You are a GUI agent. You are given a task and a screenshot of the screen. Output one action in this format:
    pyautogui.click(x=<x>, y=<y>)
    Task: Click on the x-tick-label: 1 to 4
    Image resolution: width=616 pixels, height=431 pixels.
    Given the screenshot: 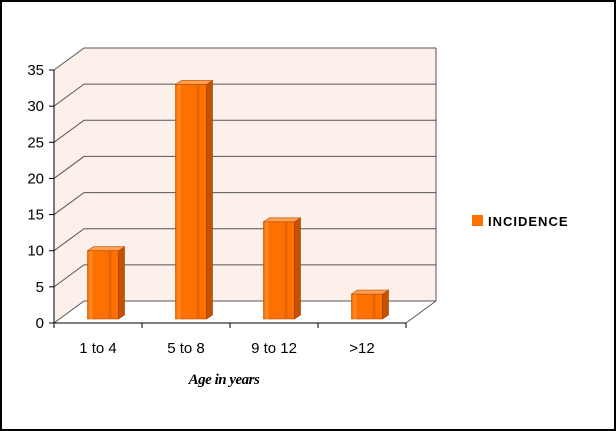 What is the action you would take?
    pyautogui.click(x=98, y=348)
    